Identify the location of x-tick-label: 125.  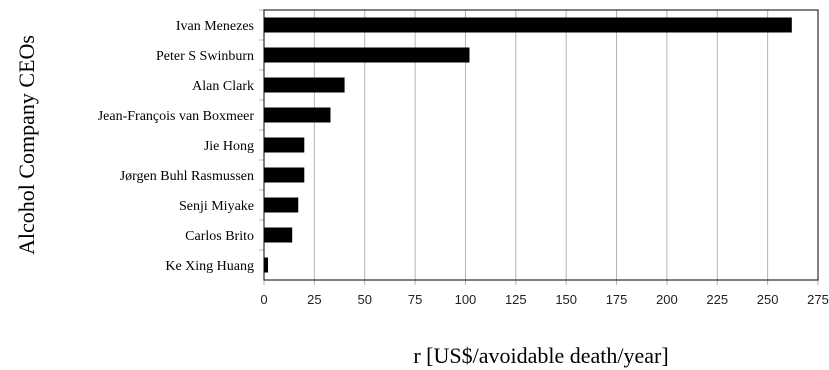
(516, 299).